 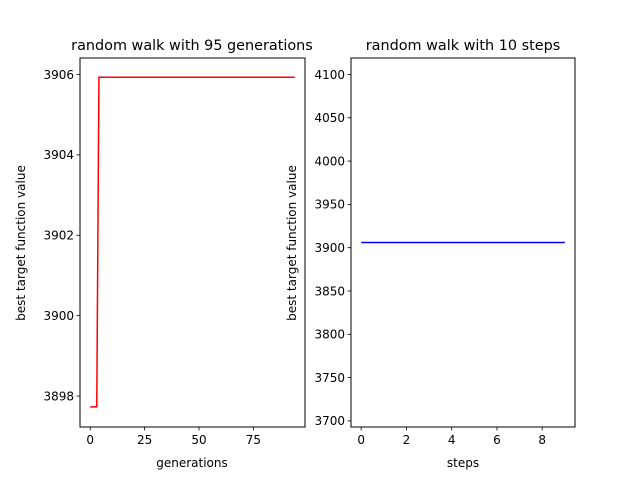 What do you see at coordinates (463, 46) in the screenshot?
I see `right-chart-title: random walk with 10 steps` at bounding box center [463, 46].